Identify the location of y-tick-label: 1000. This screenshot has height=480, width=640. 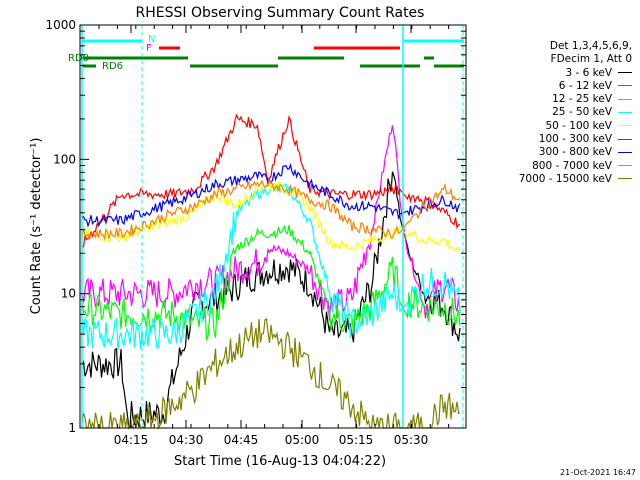
(60, 25).